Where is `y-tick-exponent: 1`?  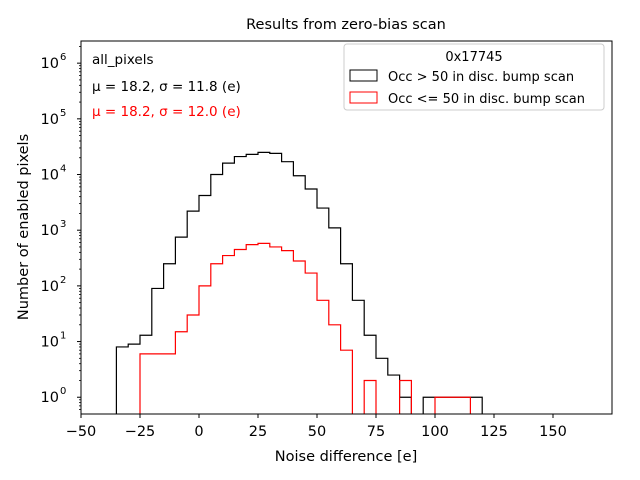 y-tick-exponent: 1 is located at coordinates (63, 336).